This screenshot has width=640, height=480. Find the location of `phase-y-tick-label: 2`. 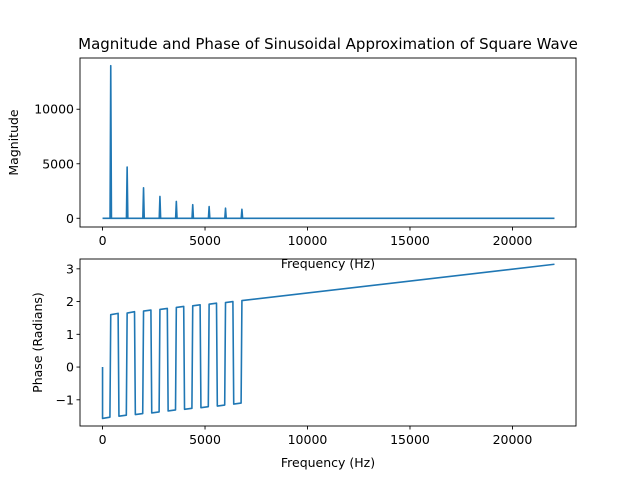

phase-y-tick-label: 2 is located at coordinates (70, 301).